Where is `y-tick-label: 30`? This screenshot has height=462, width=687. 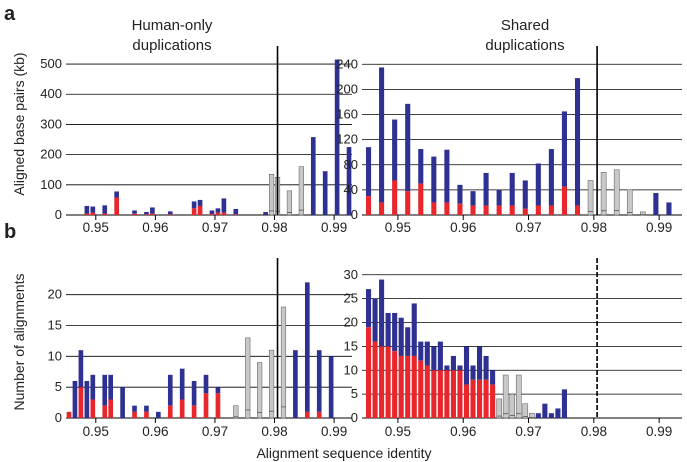
y-tick-label: 30 is located at coordinates (351, 274).